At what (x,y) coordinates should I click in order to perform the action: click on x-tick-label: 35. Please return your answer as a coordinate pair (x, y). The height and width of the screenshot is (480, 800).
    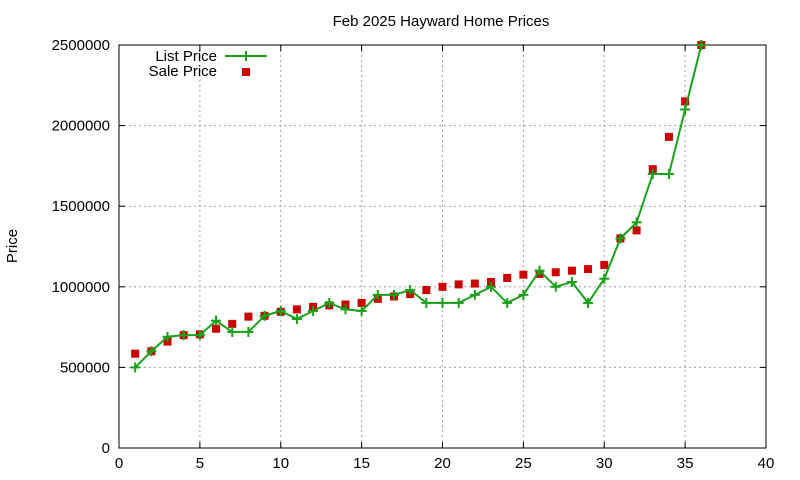
    Looking at the image, I should click on (685, 463).